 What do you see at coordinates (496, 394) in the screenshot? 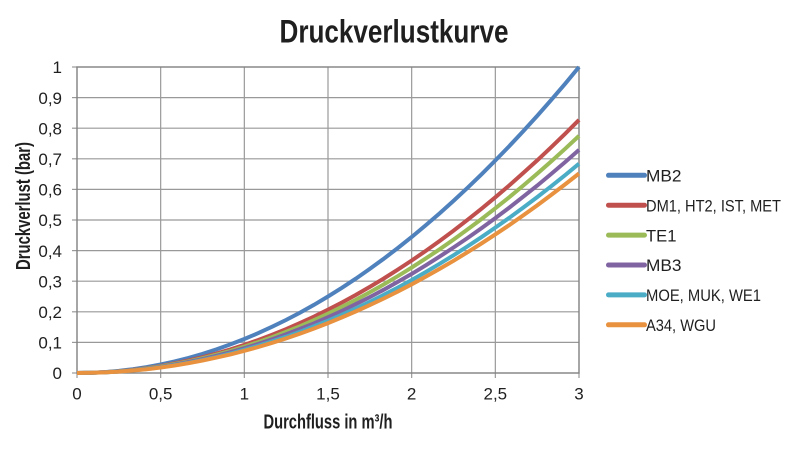
I see `svg-text: 2,5` at bounding box center [496, 394].